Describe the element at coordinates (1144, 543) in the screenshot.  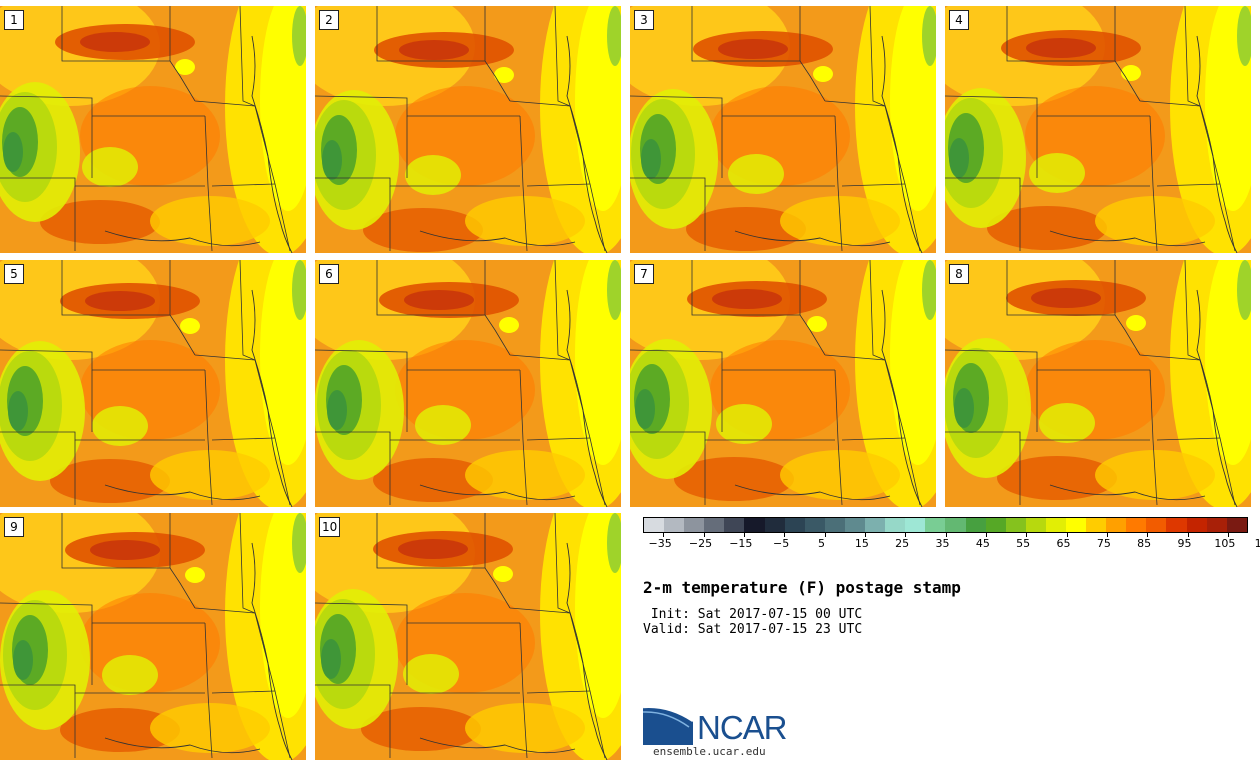
I see `colorbar-tick-label: 85` at that location.